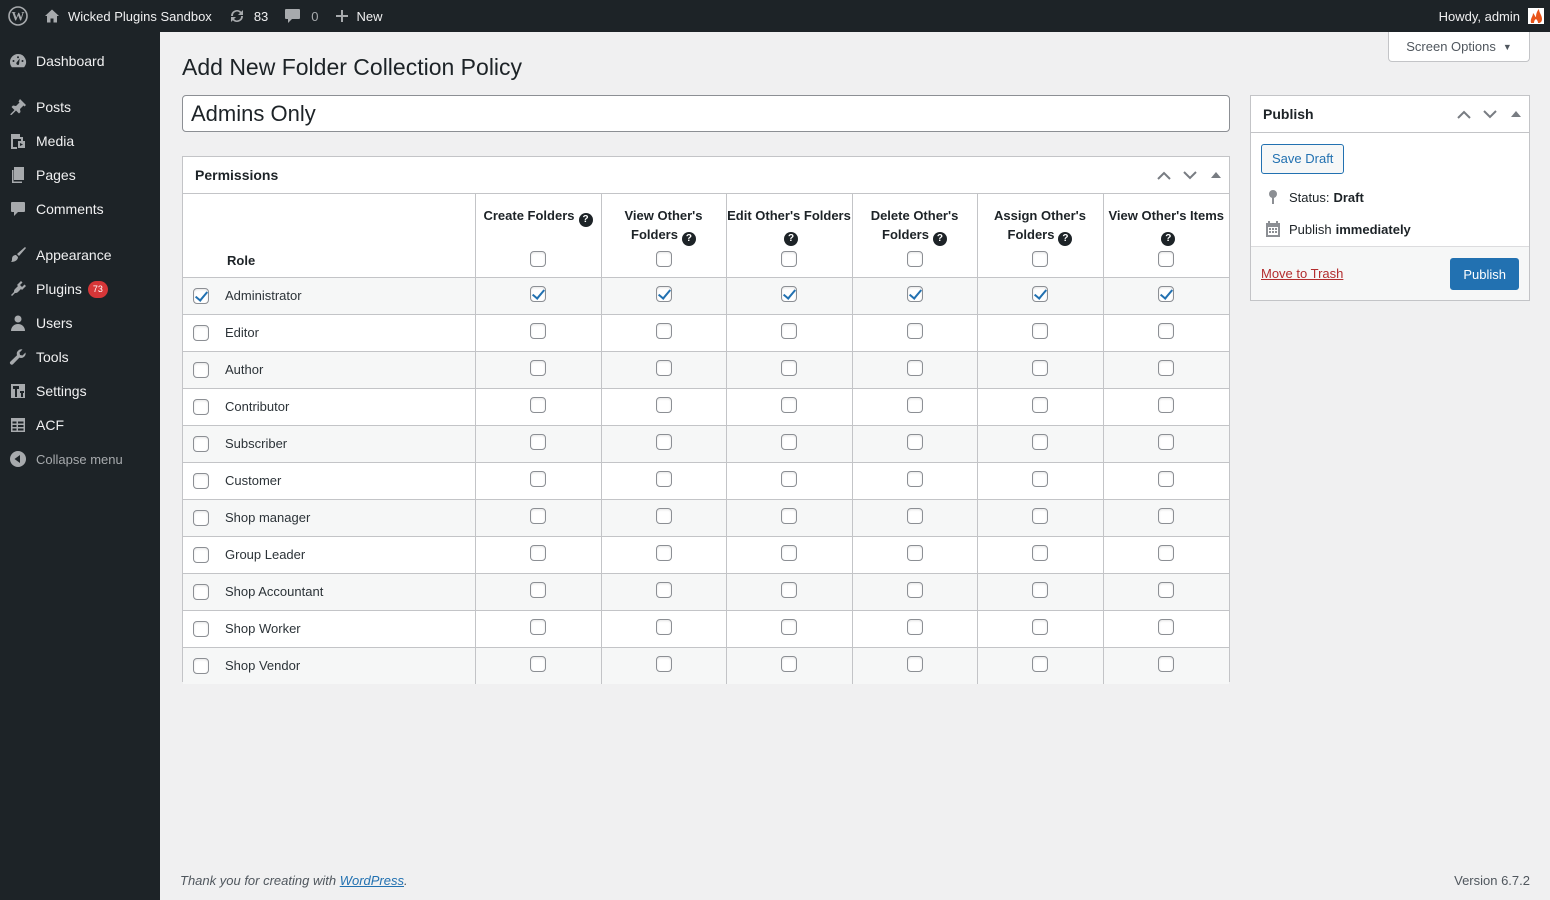 The width and height of the screenshot is (1550, 900). Describe the element at coordinates (80, 323) in the screenshot. I see `sidebar-item-users: Users` at that location.